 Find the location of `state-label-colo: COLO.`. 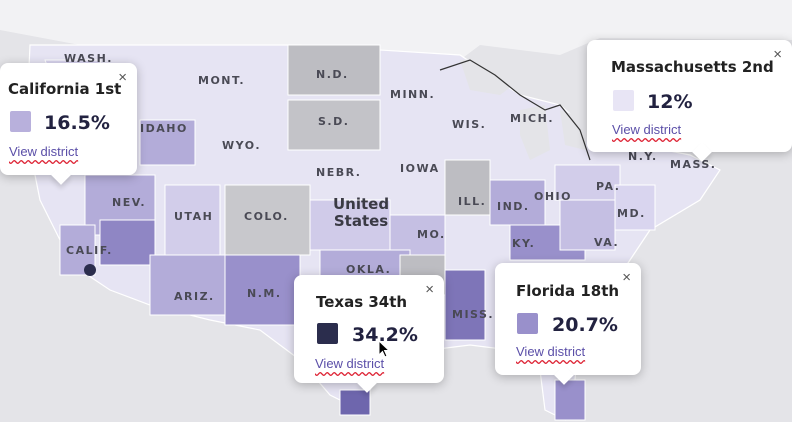

state-label-colo: COLO. is located at coordinates (266, 216).